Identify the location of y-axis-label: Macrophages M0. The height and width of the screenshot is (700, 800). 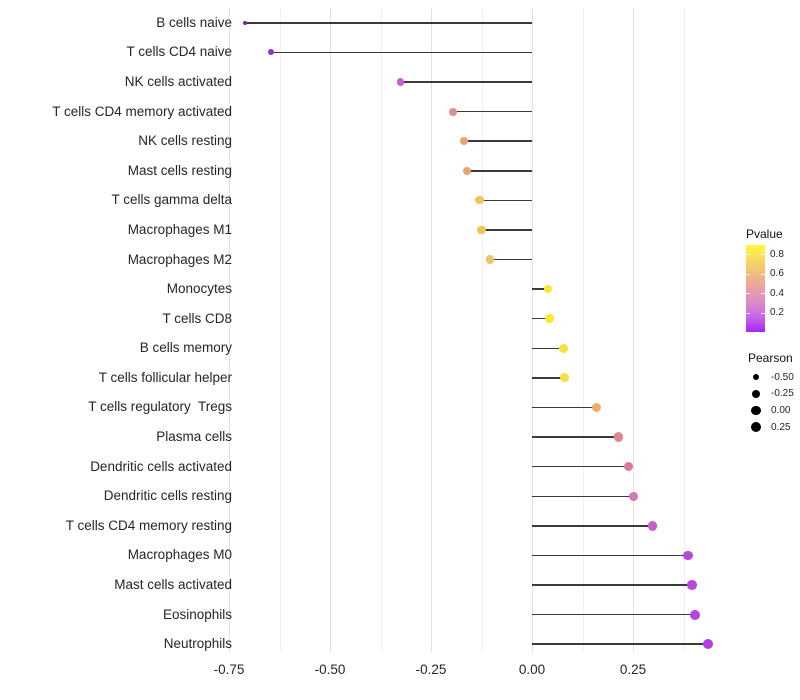
(179, 555).